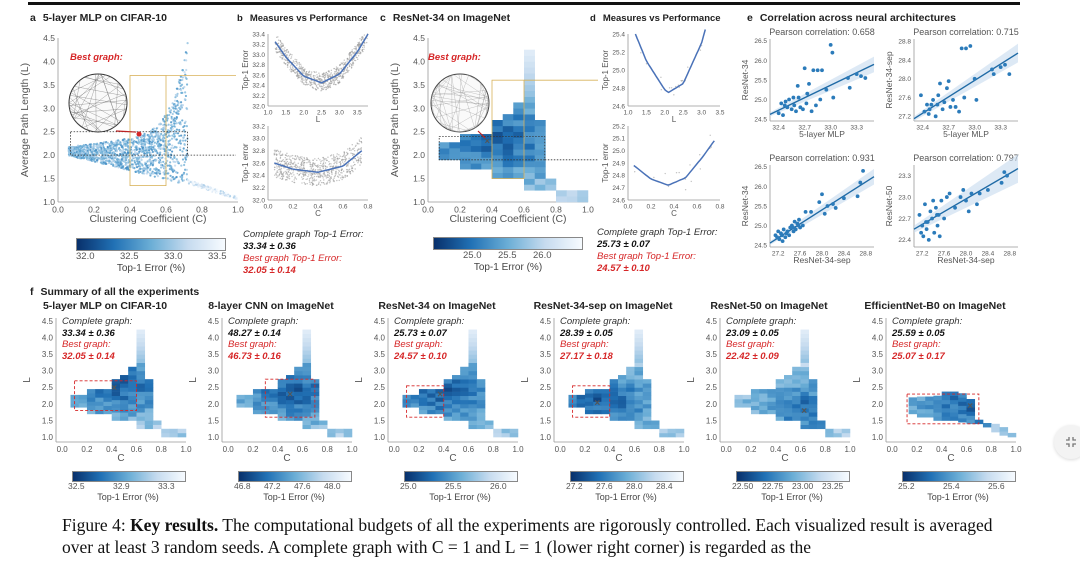 The height and width of the screenshot is (564, 1080). I want to click on exit-fullscreen-button, so click(1067, 442).